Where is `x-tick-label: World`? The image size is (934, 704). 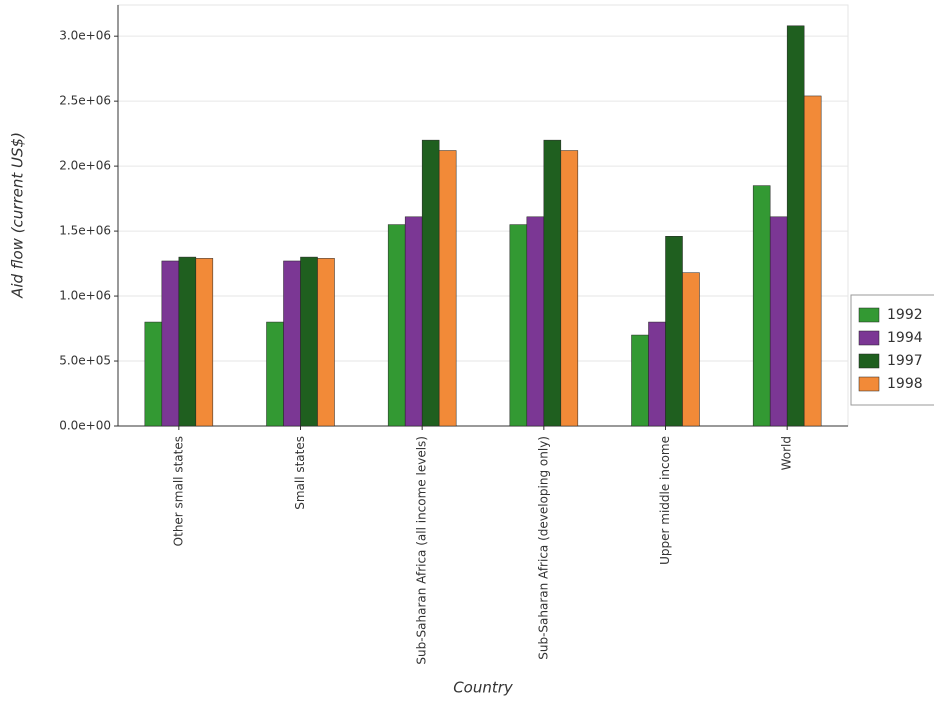 x-tick-label: World is located at coordinates (787, 453).